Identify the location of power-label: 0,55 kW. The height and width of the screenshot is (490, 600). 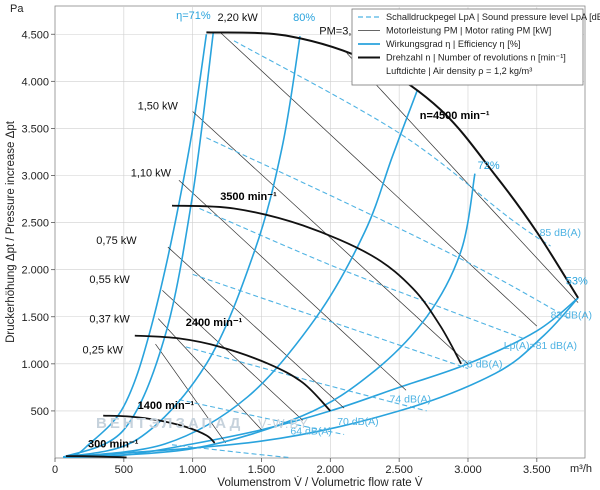
(109, 280).